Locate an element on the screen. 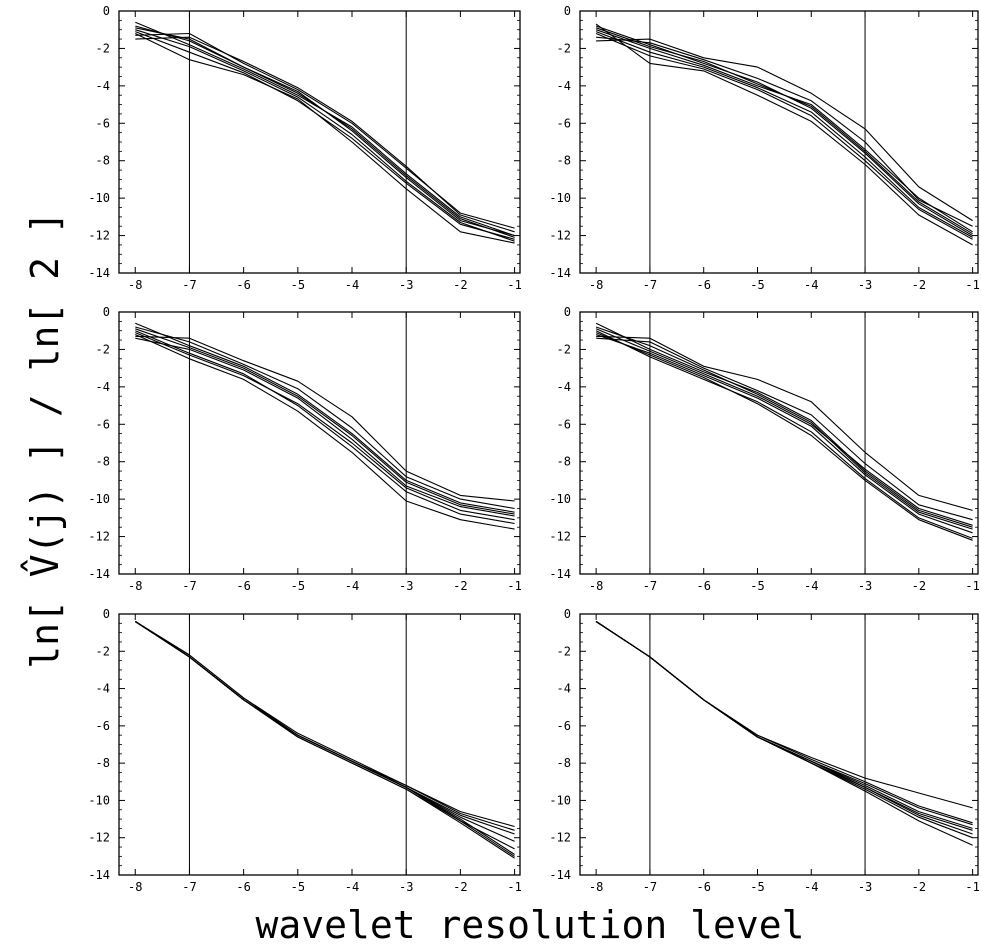 This screenshot has height=947, width=981. x-axis-label: wavelet resolution level is located at coordinates (529, 925).